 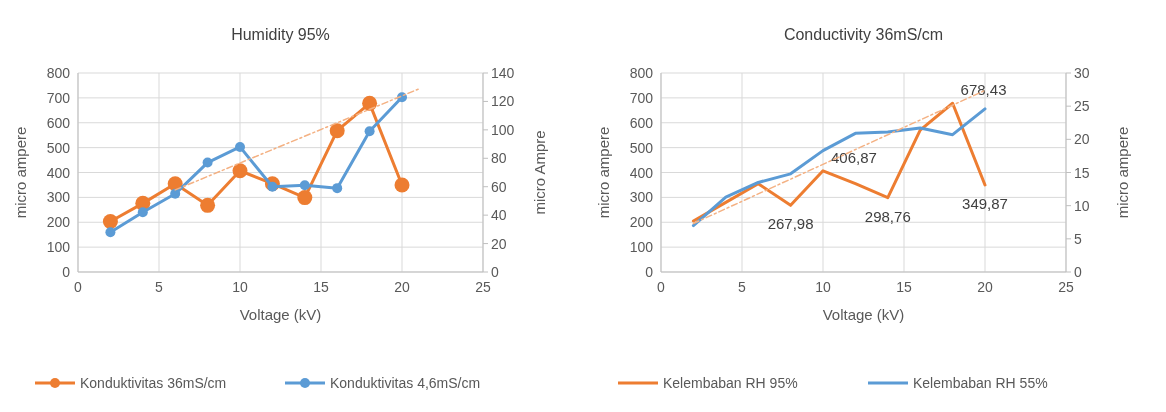 What do you see at coordinates (1082, 205) in the screenshot?
I see `y2-tick-label: 10` at bounding box center [1082, 205].